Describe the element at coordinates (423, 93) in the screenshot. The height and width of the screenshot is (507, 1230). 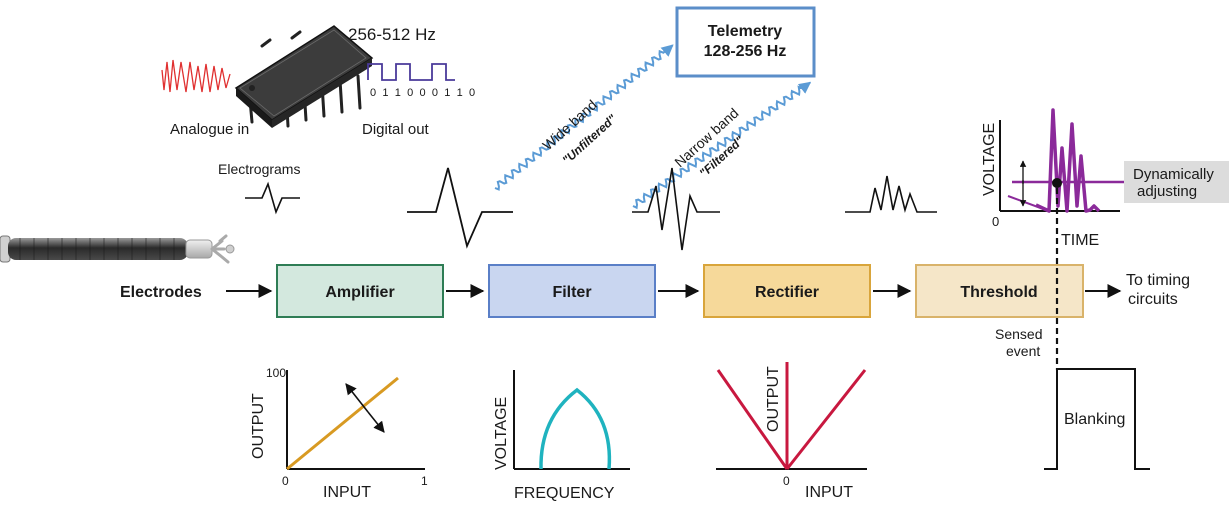
I see `digital-bits: 0 1 1 0 0 0 1 1 0` at that location.